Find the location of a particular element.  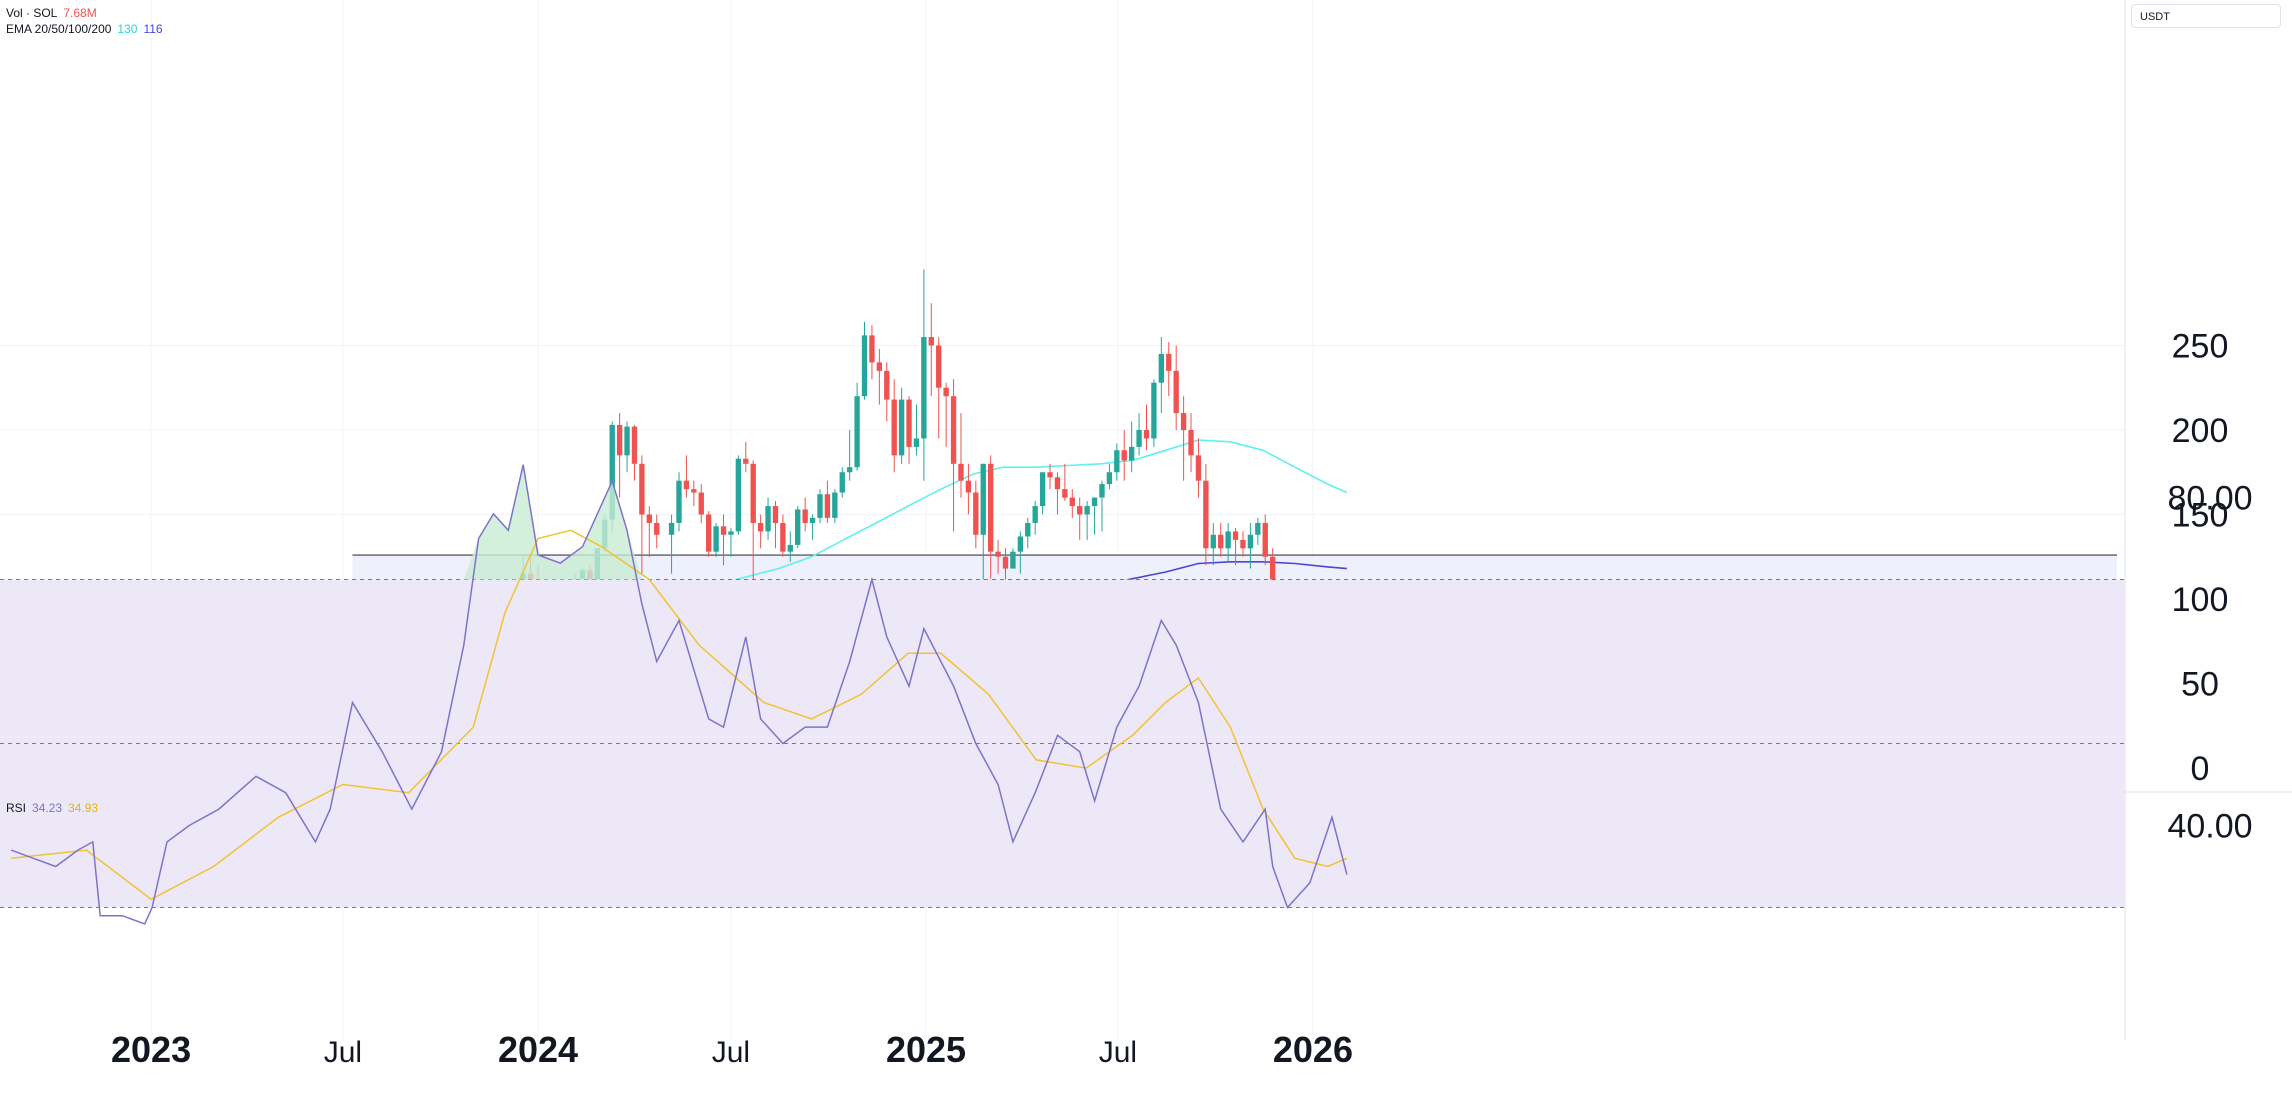

time-tick-label: 2023 is located at coordinates (151, 1049).